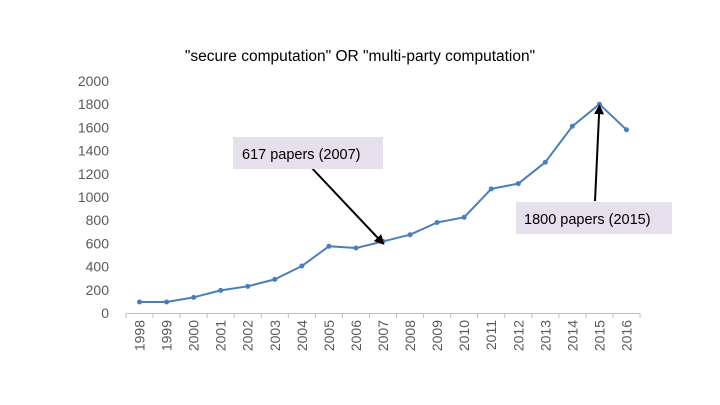  What do you see at coordinates (98, 243) in the screenshot?
I see `y-tick-label: 600` at bounding box center [98, 243].